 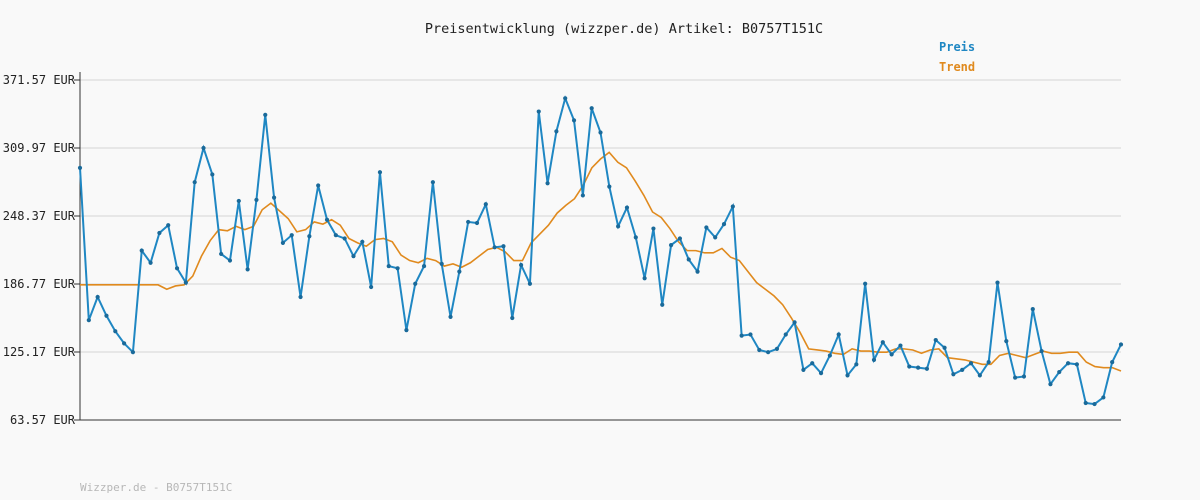 What do you see at coordinates (39, 352) in the screenshot?
I see `y-tick-label: 125.17 EUR` at bounding box center [39, 352].